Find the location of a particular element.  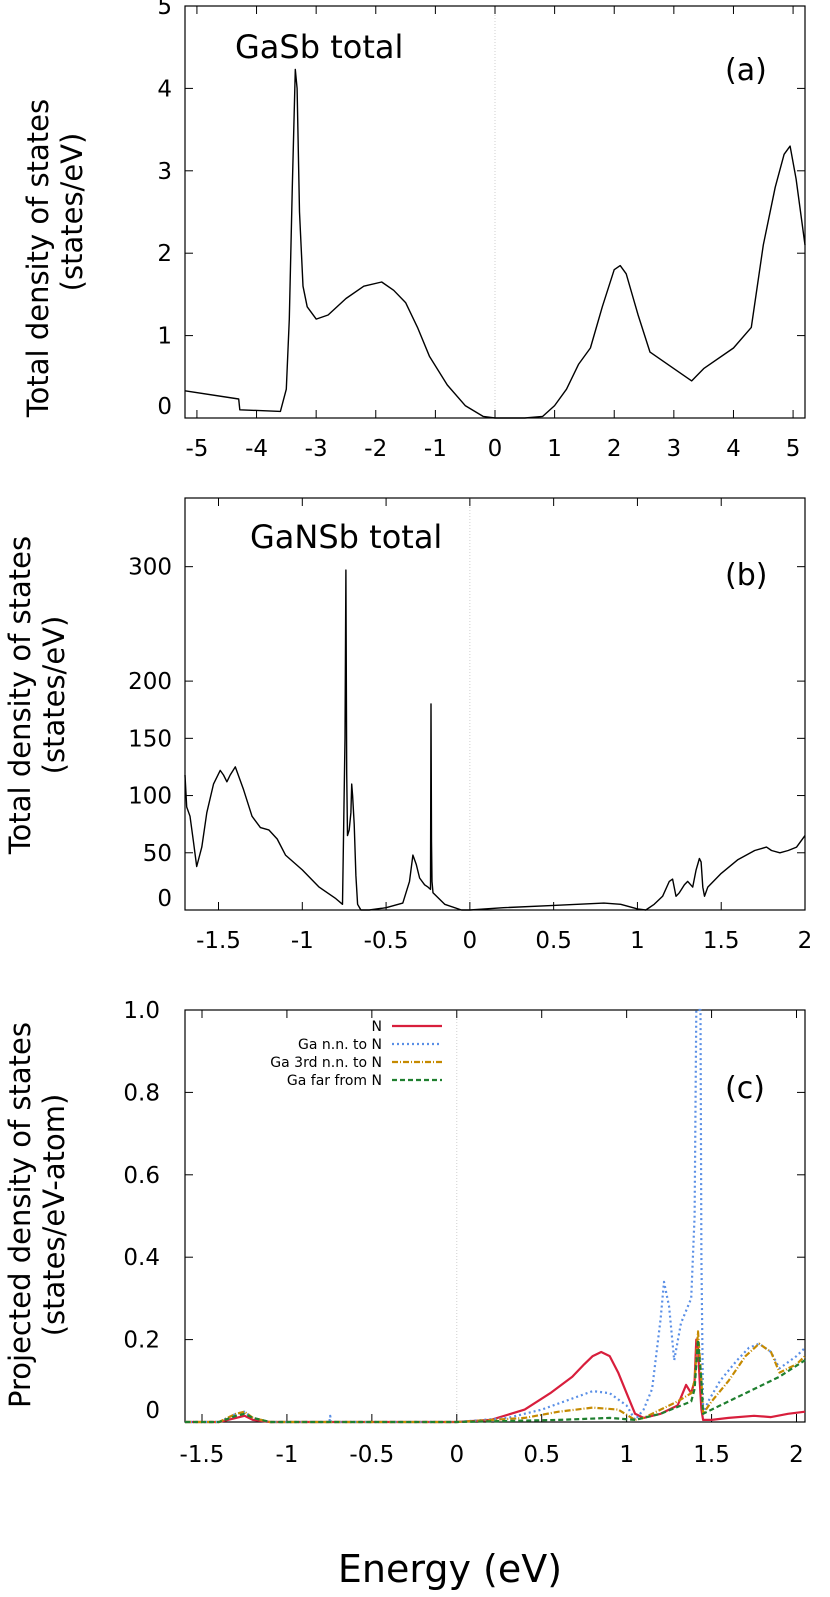

x-tick-label: -2 is located at coordinates (375, 449).